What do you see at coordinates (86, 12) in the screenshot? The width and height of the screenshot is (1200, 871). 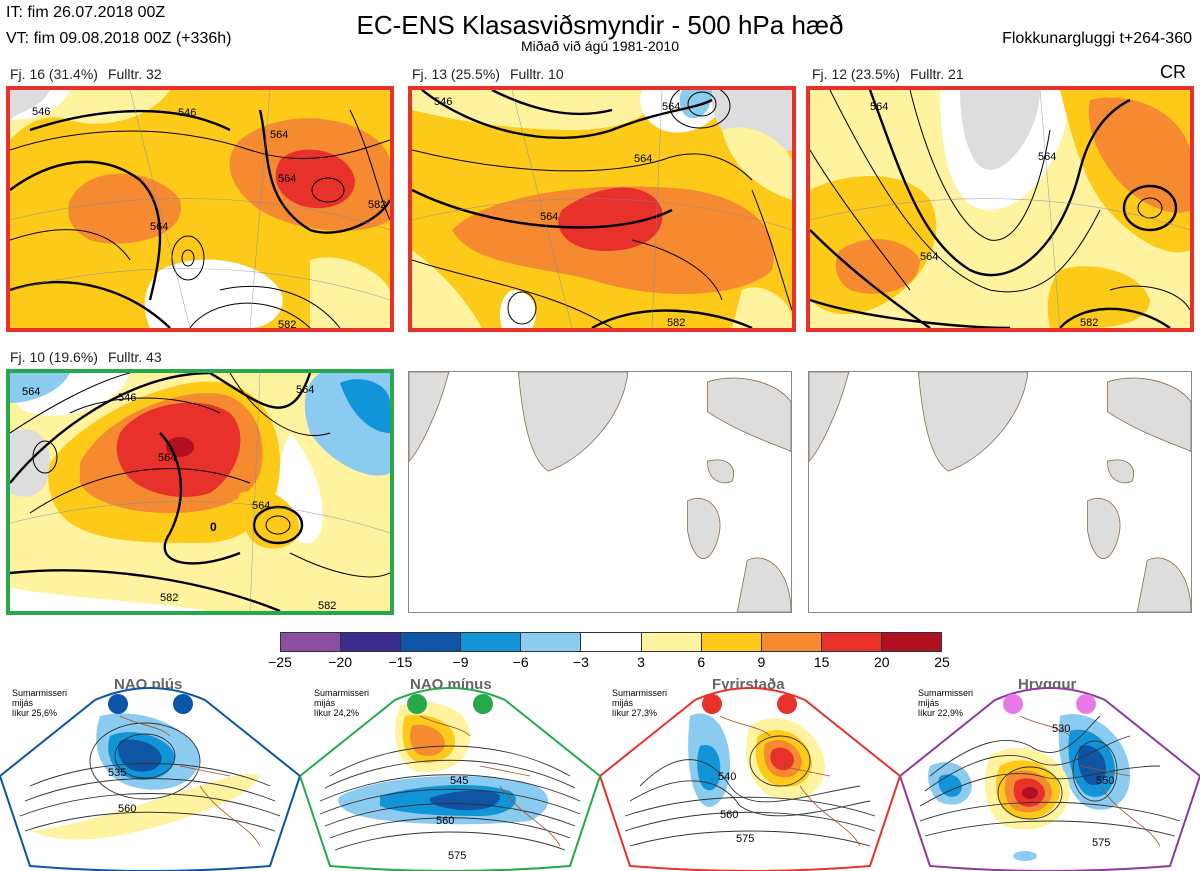 I see `init-time: IT: fim 26.07.2018 00Z` at bounding box center [86, 12].